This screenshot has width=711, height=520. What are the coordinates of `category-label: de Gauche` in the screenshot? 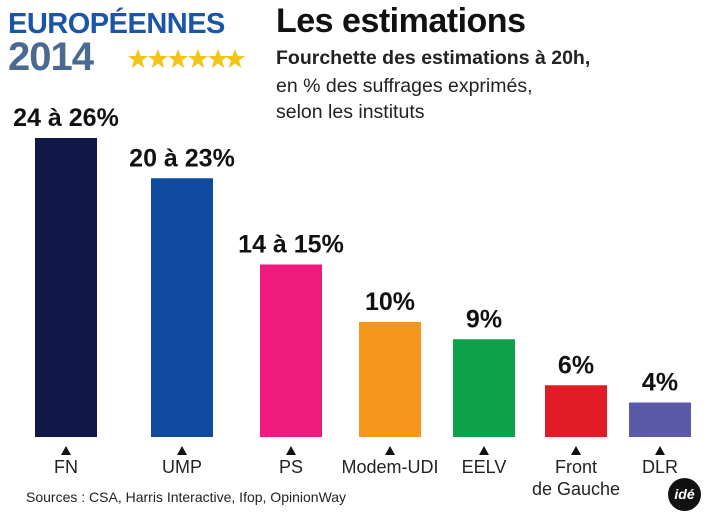 It's located at (576, 489).